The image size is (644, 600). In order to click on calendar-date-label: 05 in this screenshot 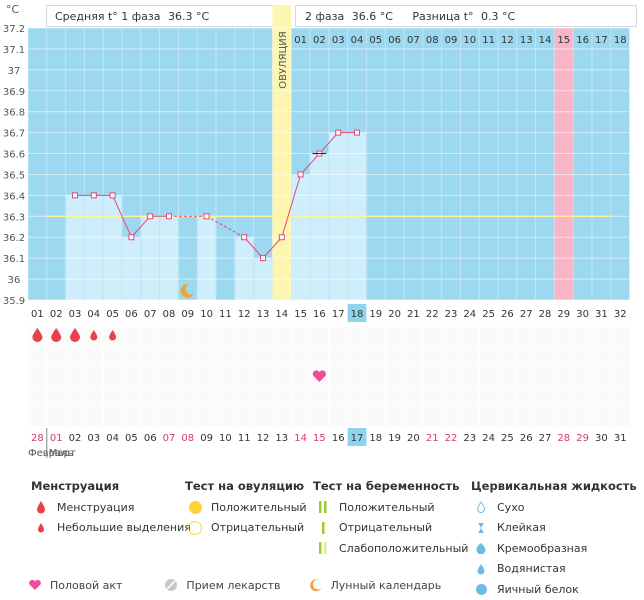, I will do `click(131, 438)`.